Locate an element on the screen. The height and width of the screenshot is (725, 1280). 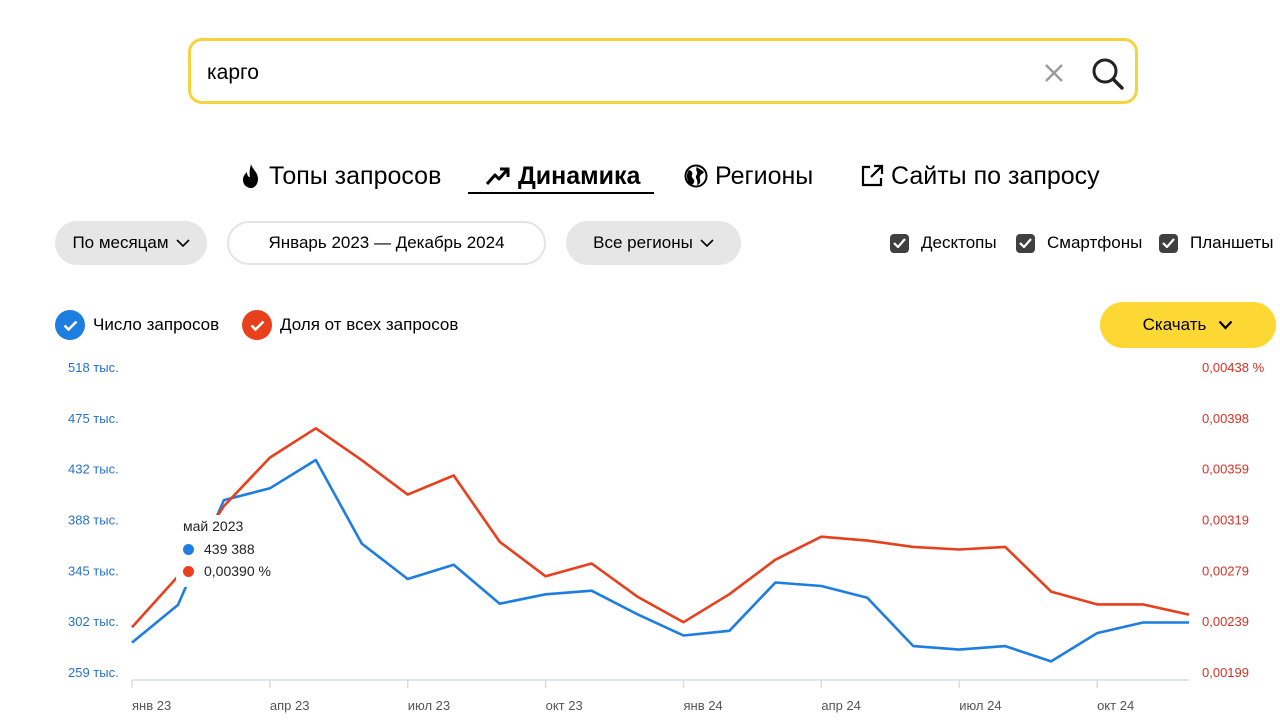
tooltip-share-row: 0,00390 % is located at coordinates (227, 571).